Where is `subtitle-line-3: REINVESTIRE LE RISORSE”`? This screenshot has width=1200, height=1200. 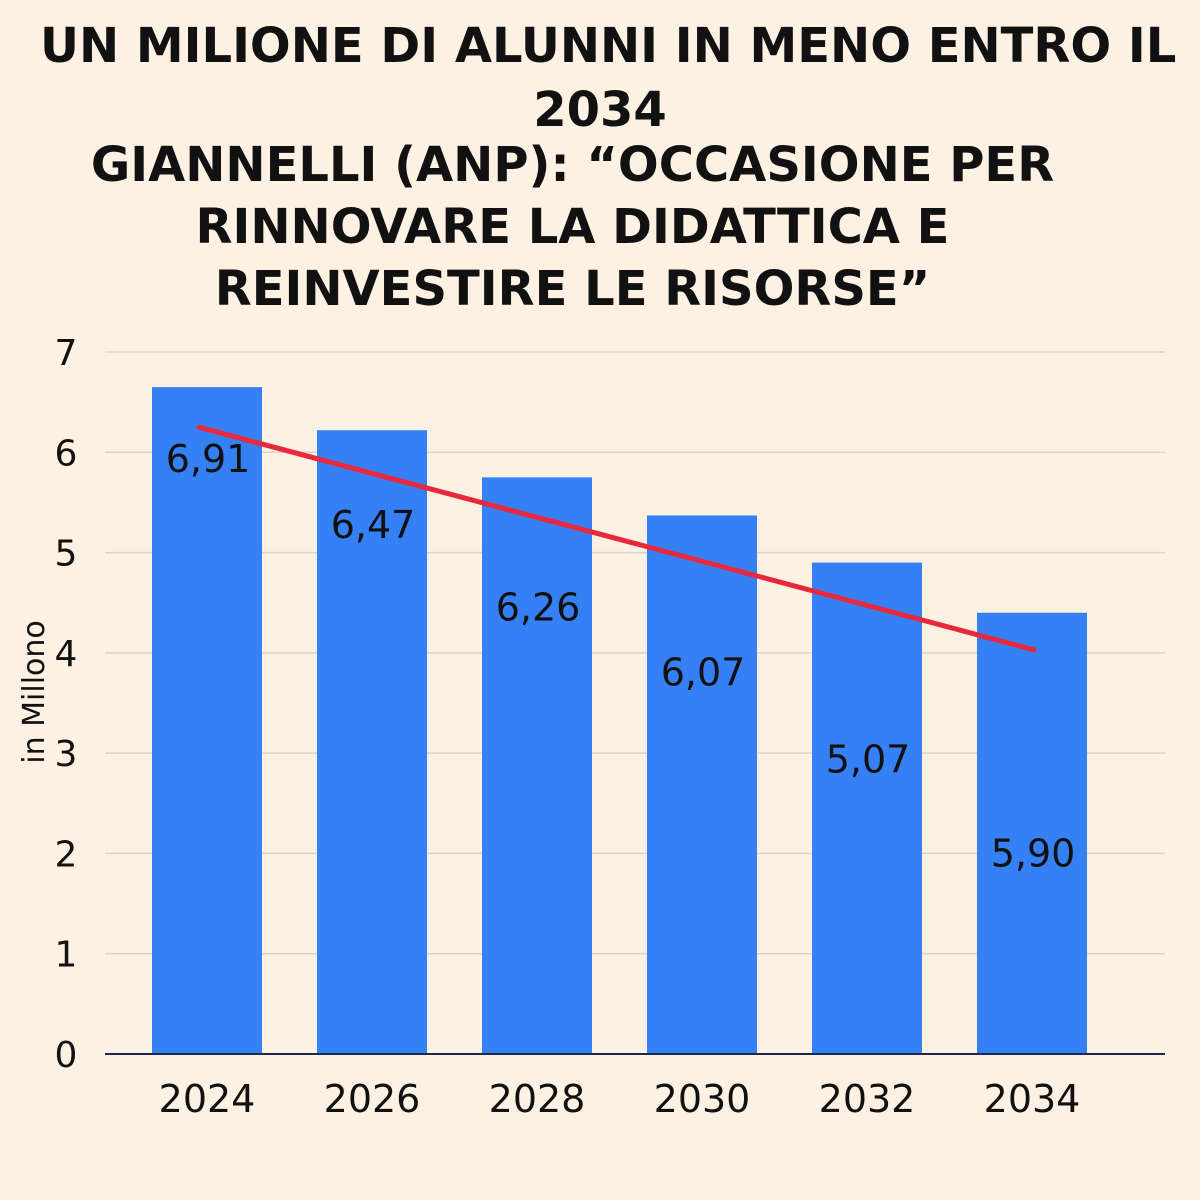 subtitle-line-3: REINVESTIRE LE RISORSE” is located at coordinates (572, 289).